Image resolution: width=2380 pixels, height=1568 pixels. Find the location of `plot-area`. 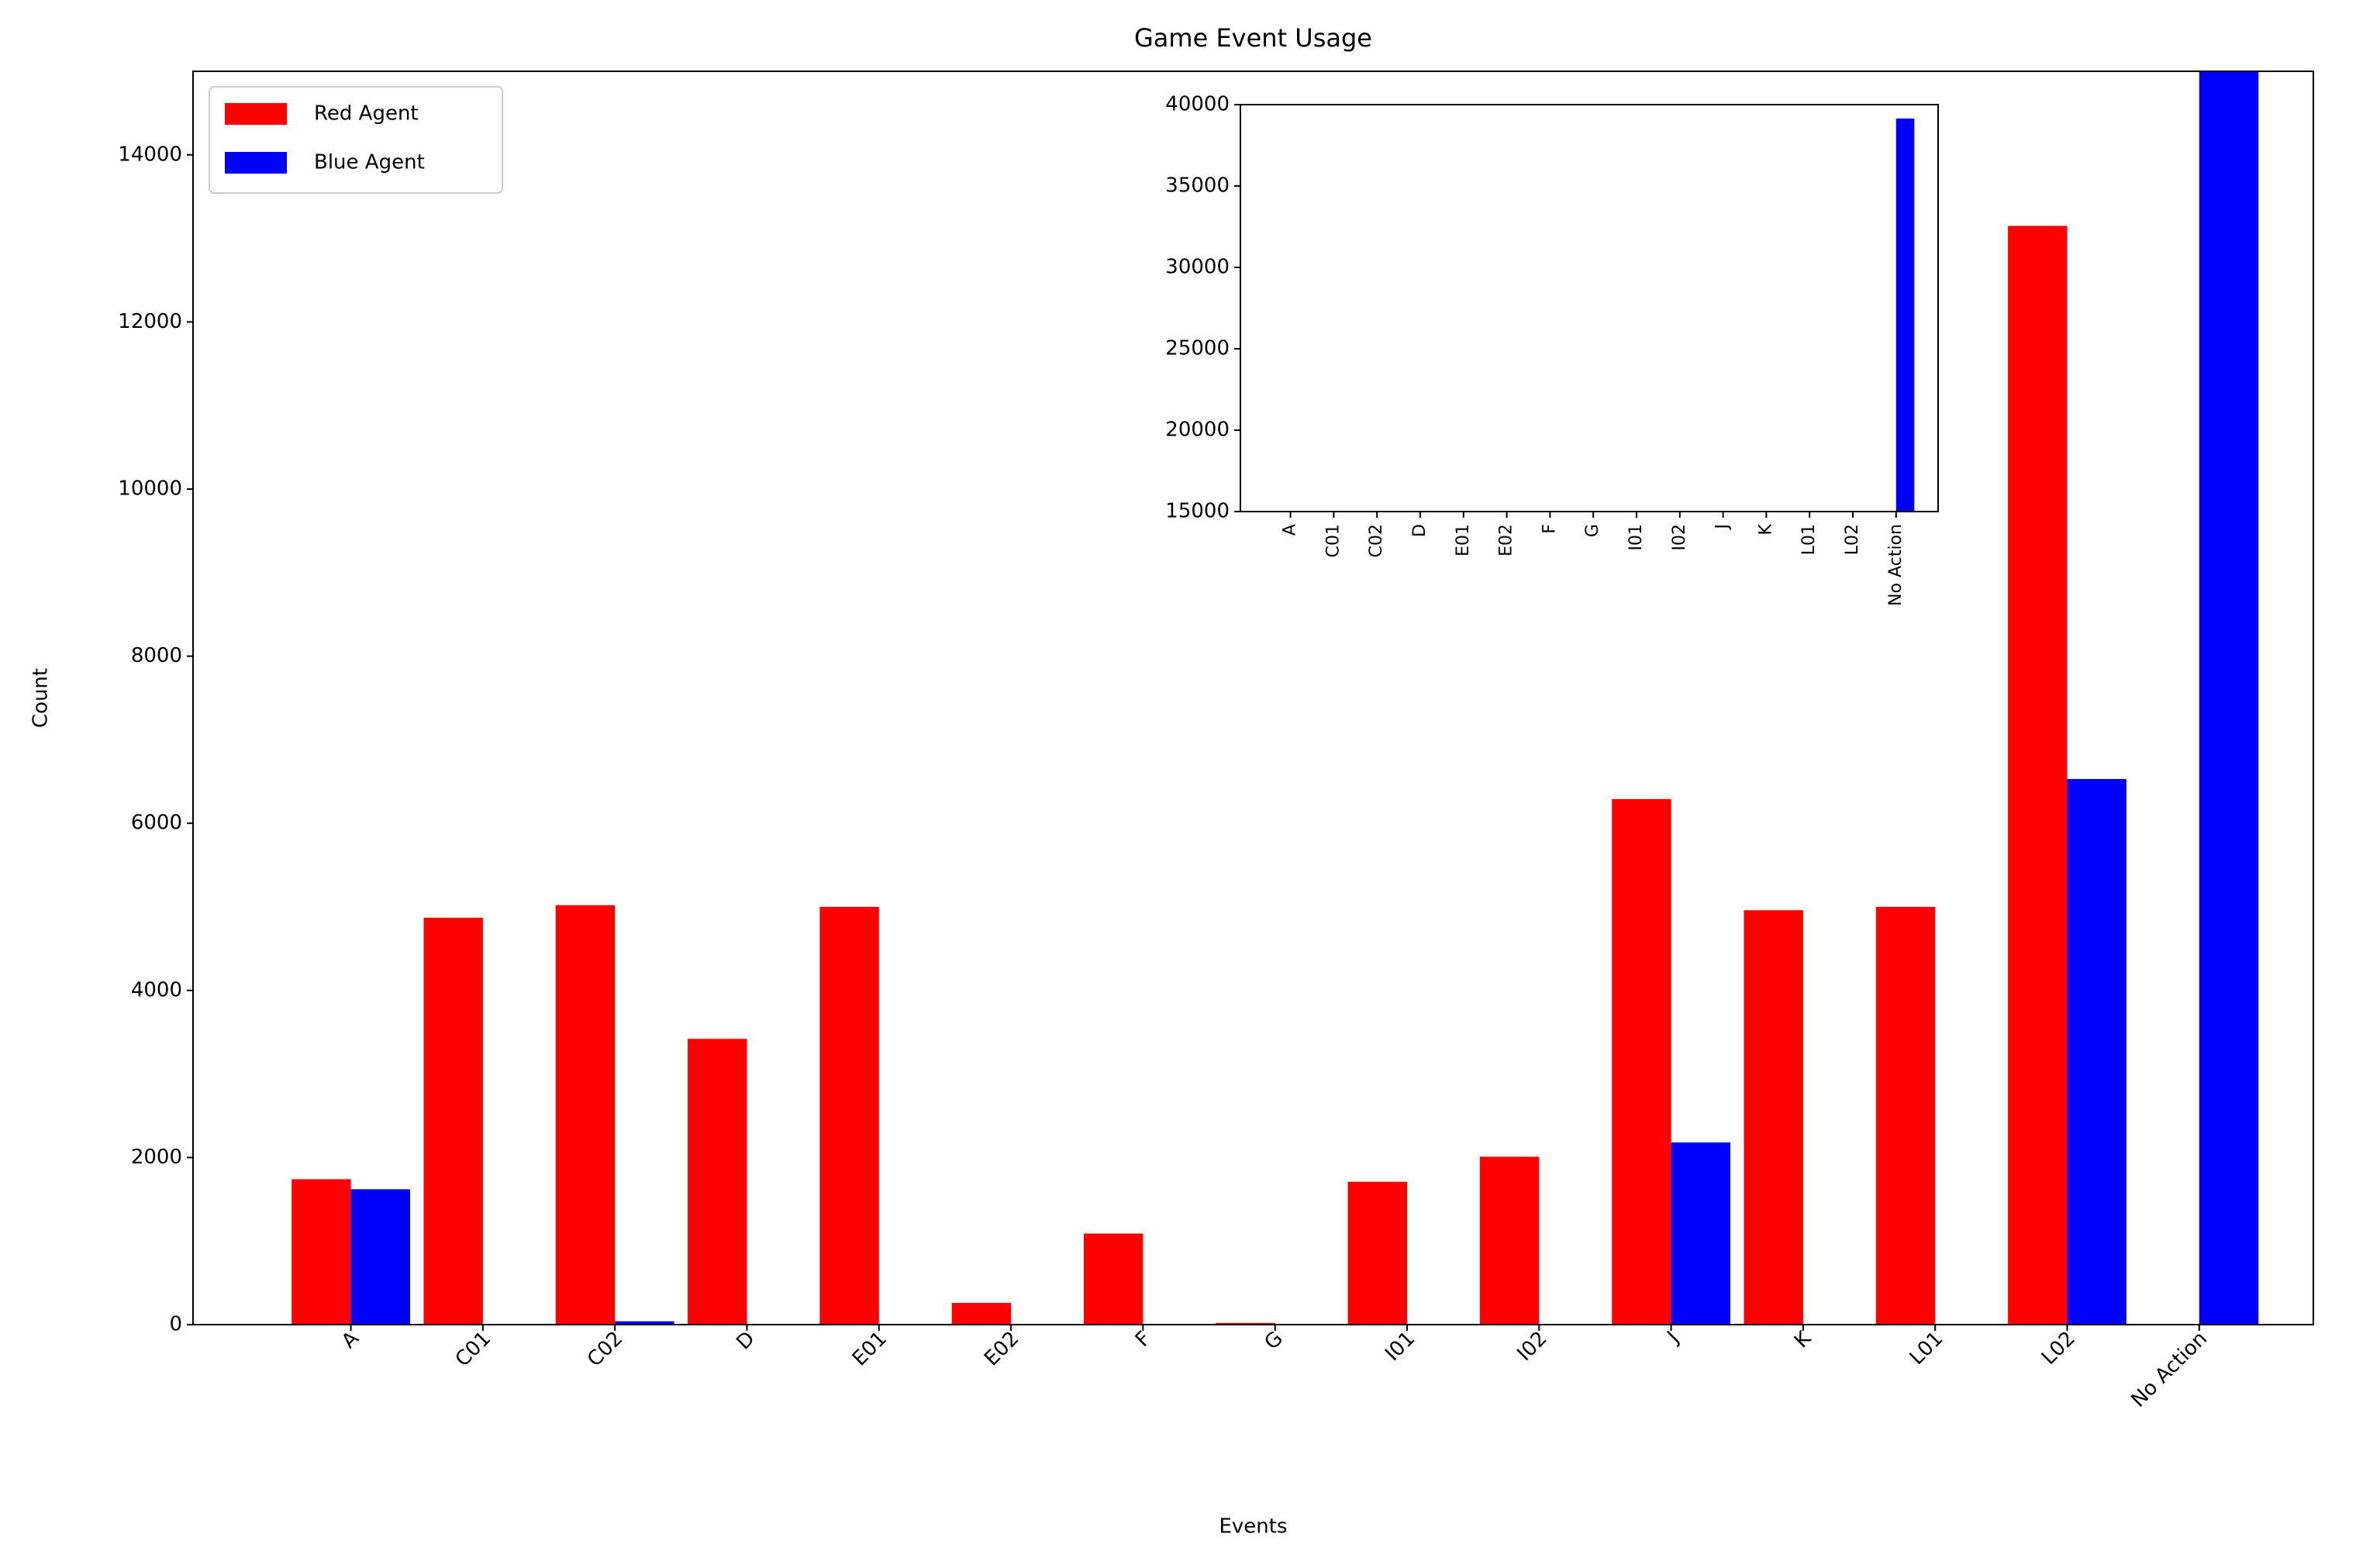

plot-area is located at coordinates (1905, 315).